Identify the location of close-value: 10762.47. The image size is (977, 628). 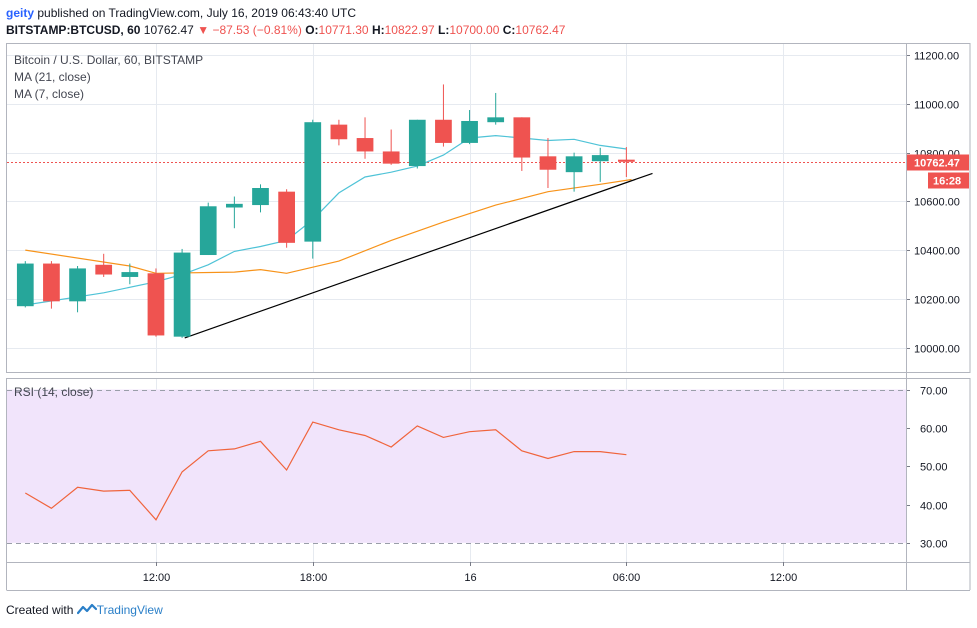
(540, 30).